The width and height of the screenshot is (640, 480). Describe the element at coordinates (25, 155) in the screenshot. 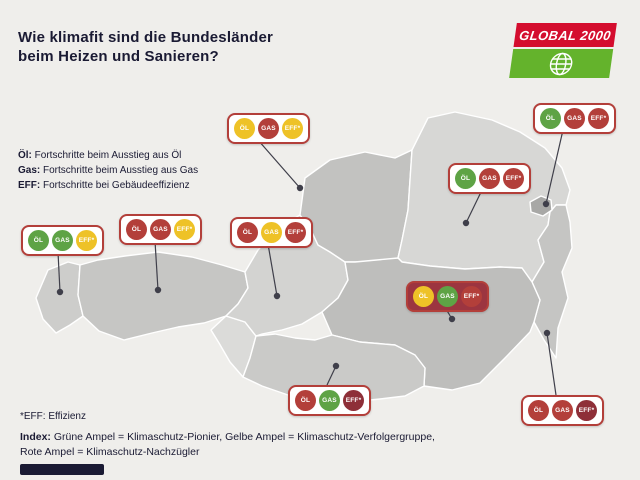

I see `legend-key: Öl:` at that location.